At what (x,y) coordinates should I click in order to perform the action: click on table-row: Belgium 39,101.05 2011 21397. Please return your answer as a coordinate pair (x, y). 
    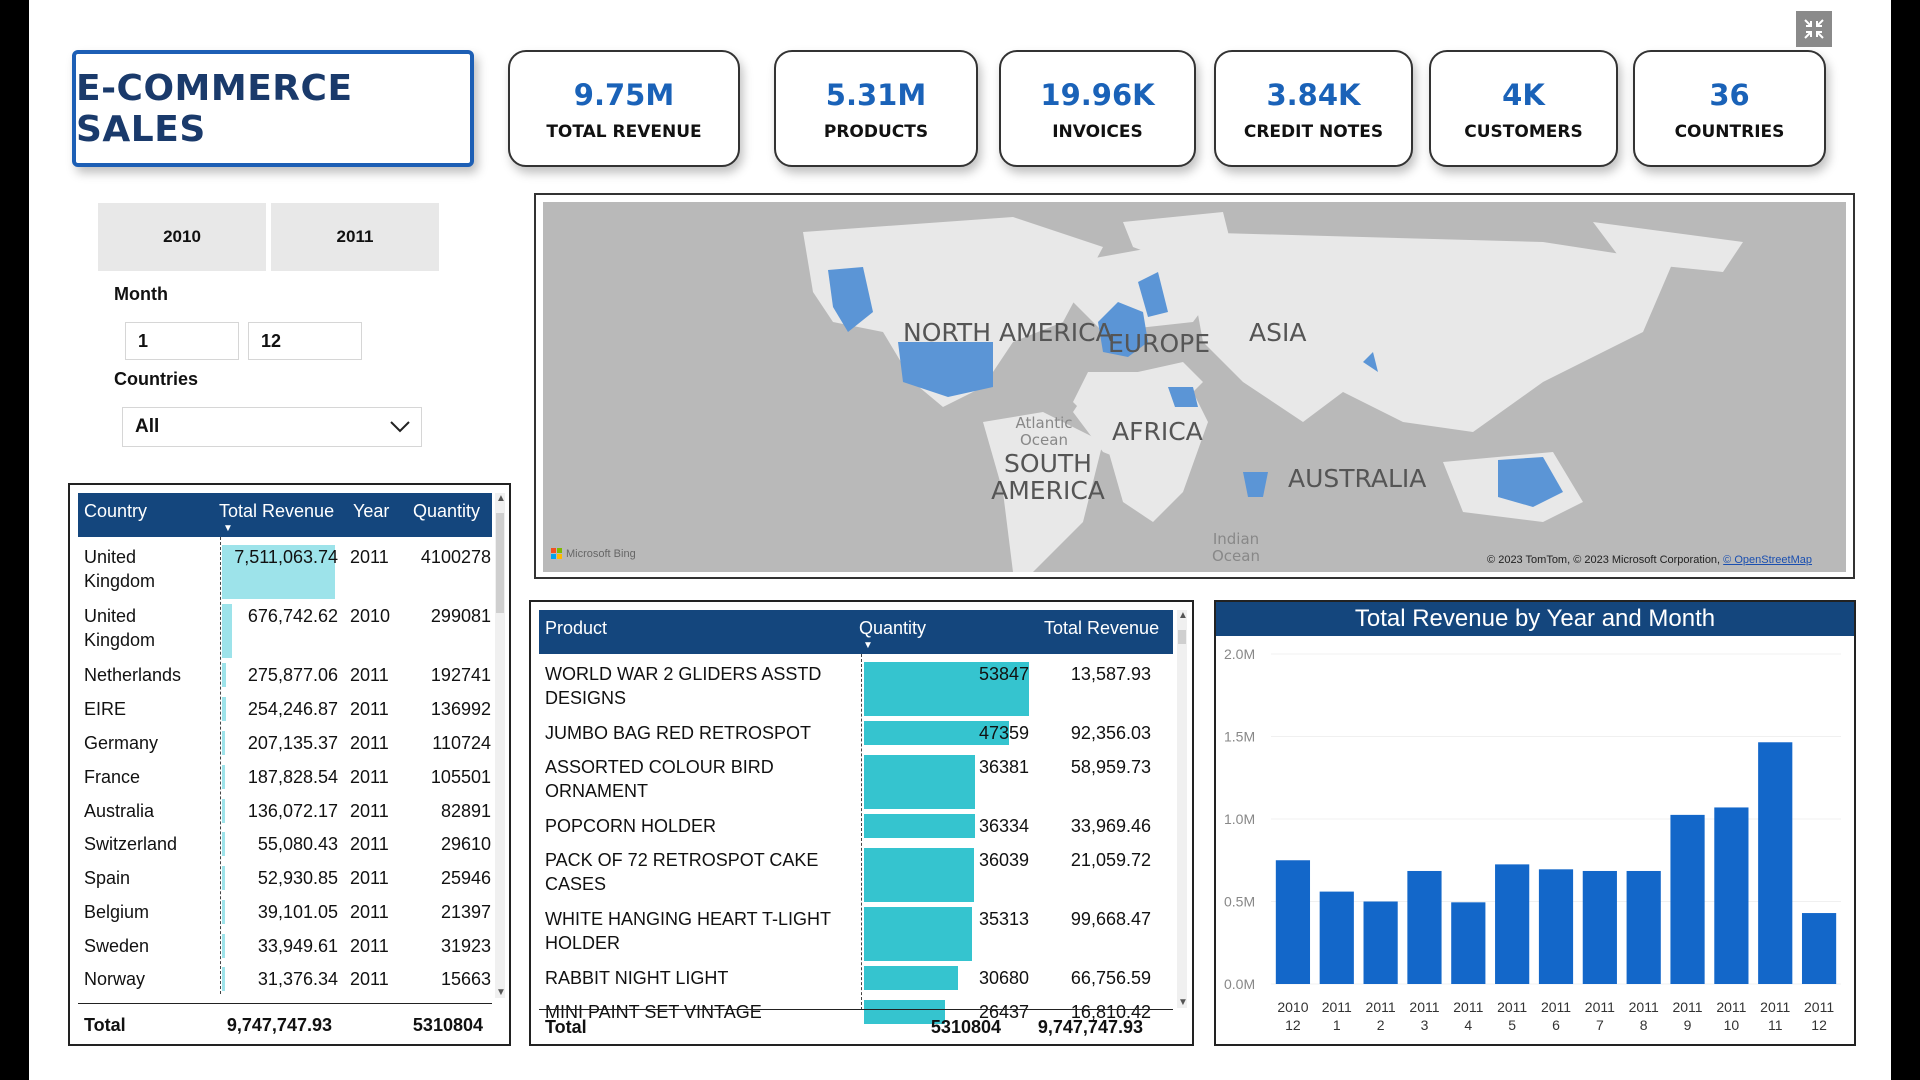
    Looking at the image, I should click on (284, 915).